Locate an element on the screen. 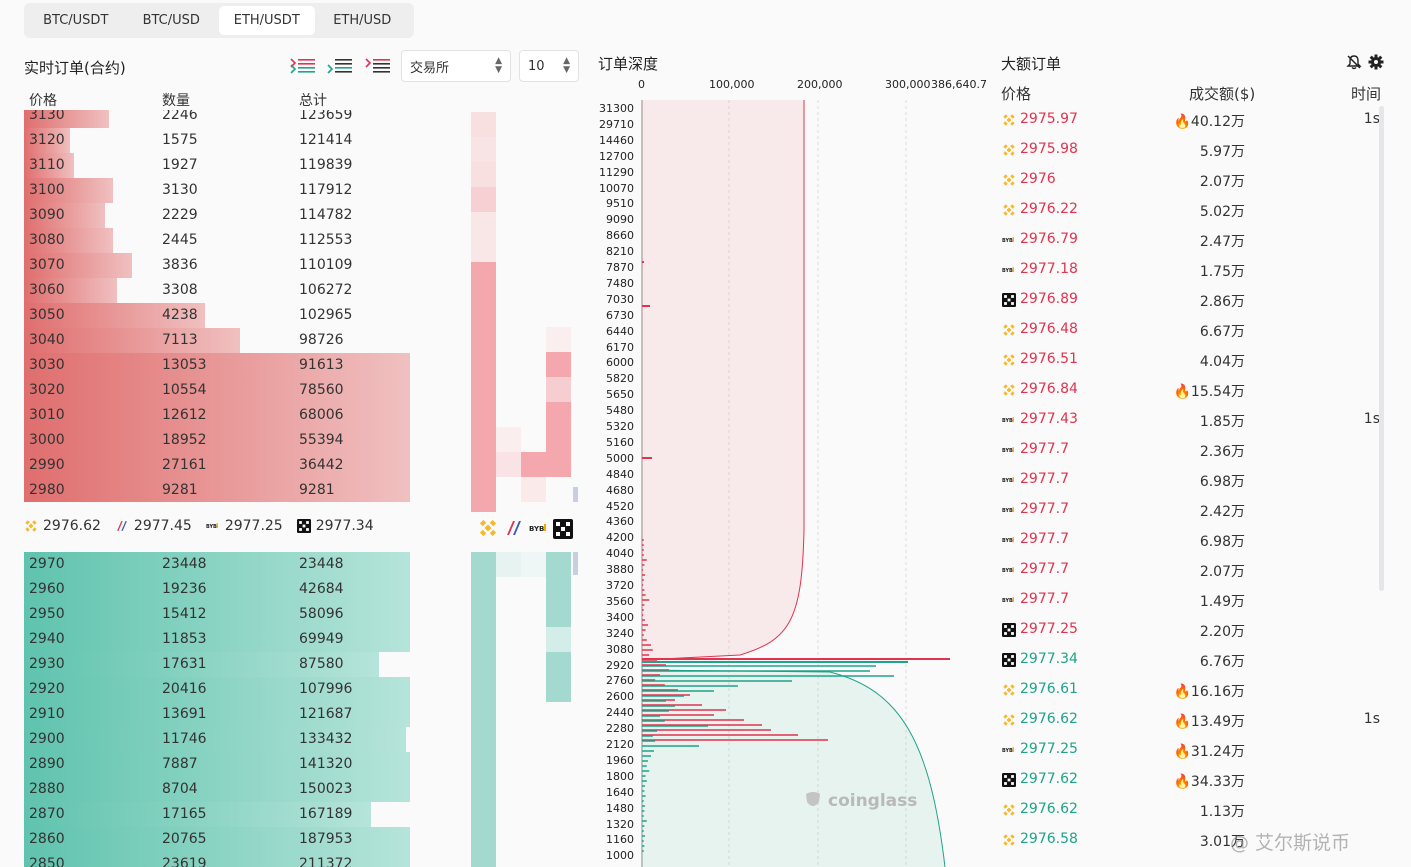 The height and width of the screenshot is (867, 1411). ask-row: 3080 2445 112553 is located at coordinates (217, 240).